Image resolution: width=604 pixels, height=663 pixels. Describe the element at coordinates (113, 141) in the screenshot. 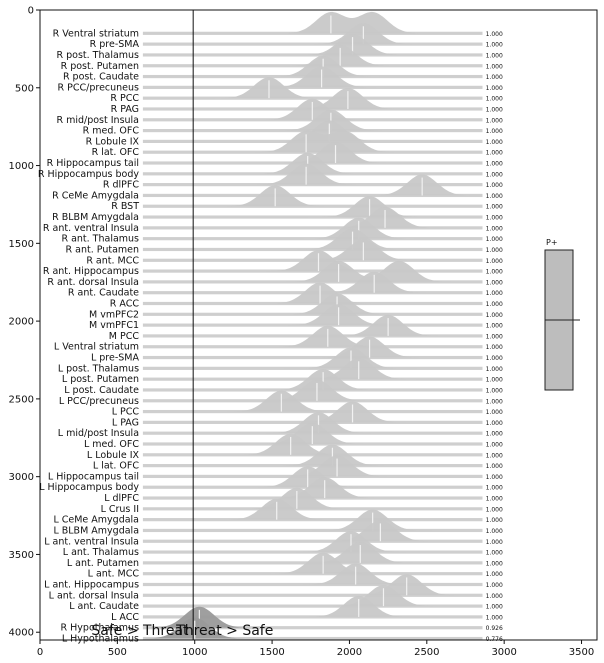

I see `roi-label: R Lobule IX` at that location.